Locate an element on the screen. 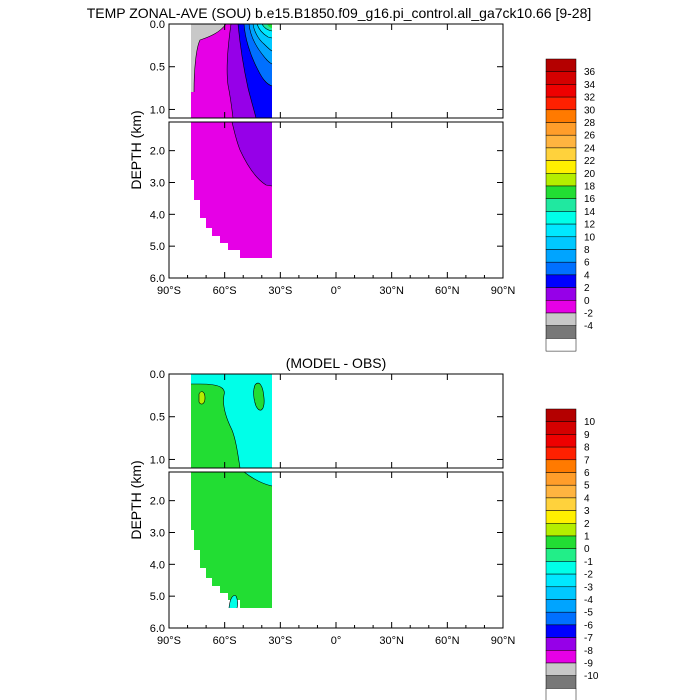 The height and width of the screenshot is (700, 700). top-lower-fill is located at coordinates (232, 189).